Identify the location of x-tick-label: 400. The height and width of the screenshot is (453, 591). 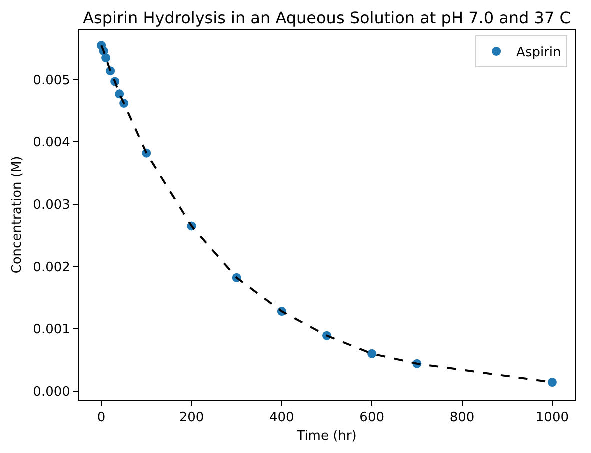
(281, 418).